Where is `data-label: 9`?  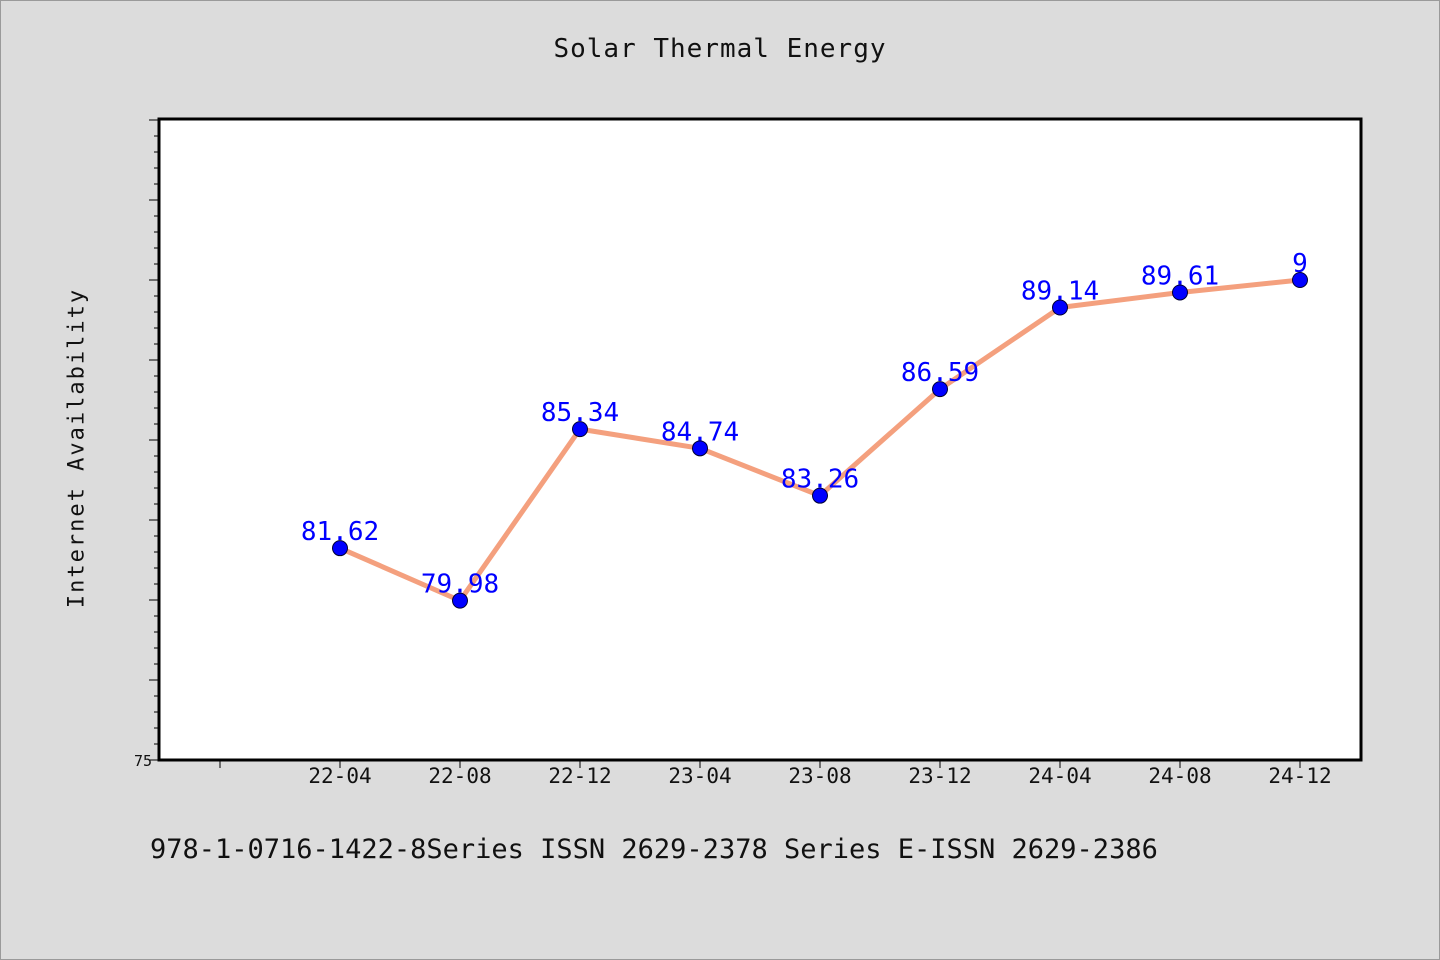 data-label: 9 is located at coordinates (1300, 264).